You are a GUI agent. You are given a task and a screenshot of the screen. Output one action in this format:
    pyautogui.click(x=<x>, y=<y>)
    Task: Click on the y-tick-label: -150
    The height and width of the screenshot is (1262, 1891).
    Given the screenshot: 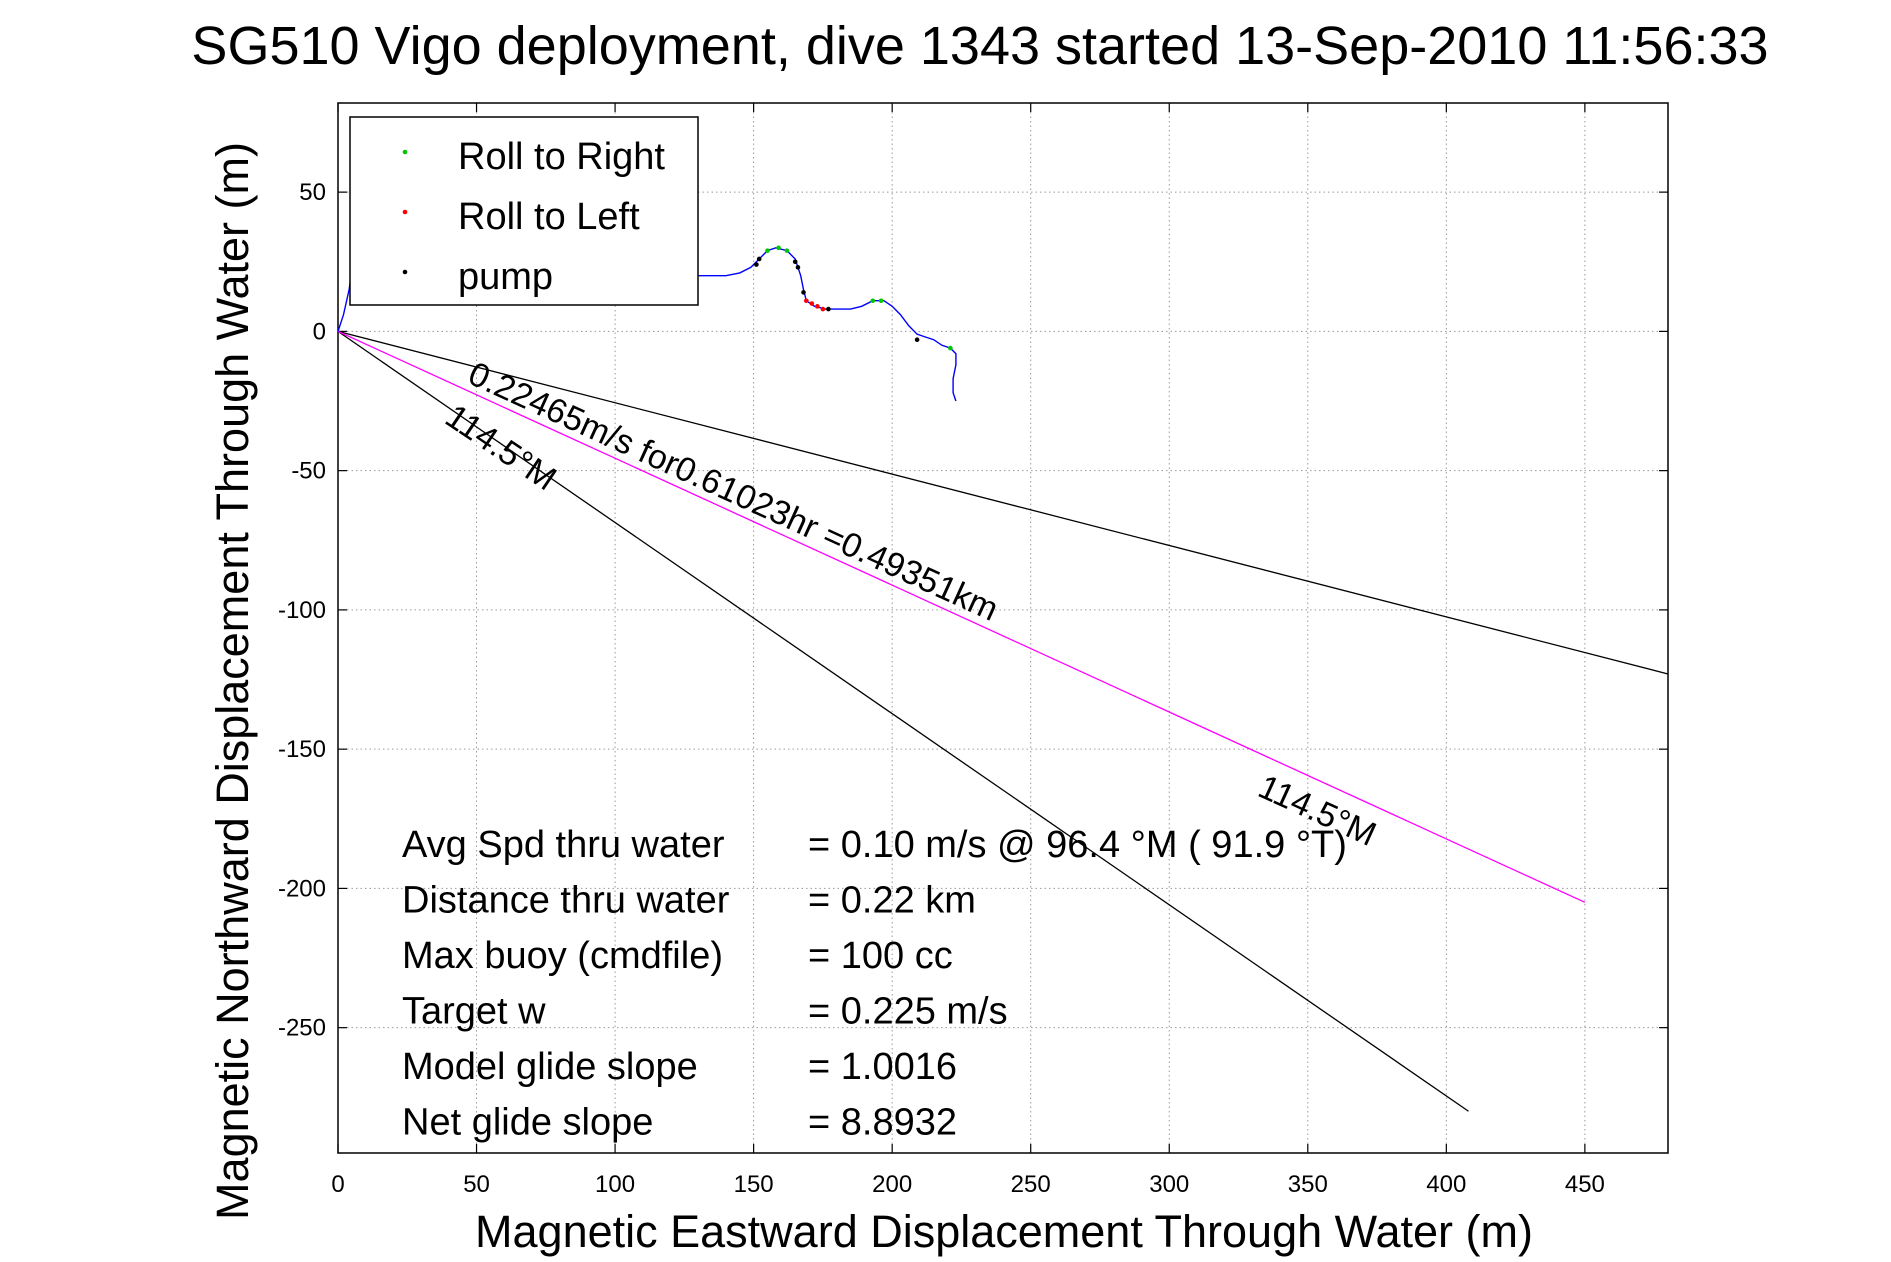 What is the action you would take?
    pyautogui.click(x=302, y=749)
    